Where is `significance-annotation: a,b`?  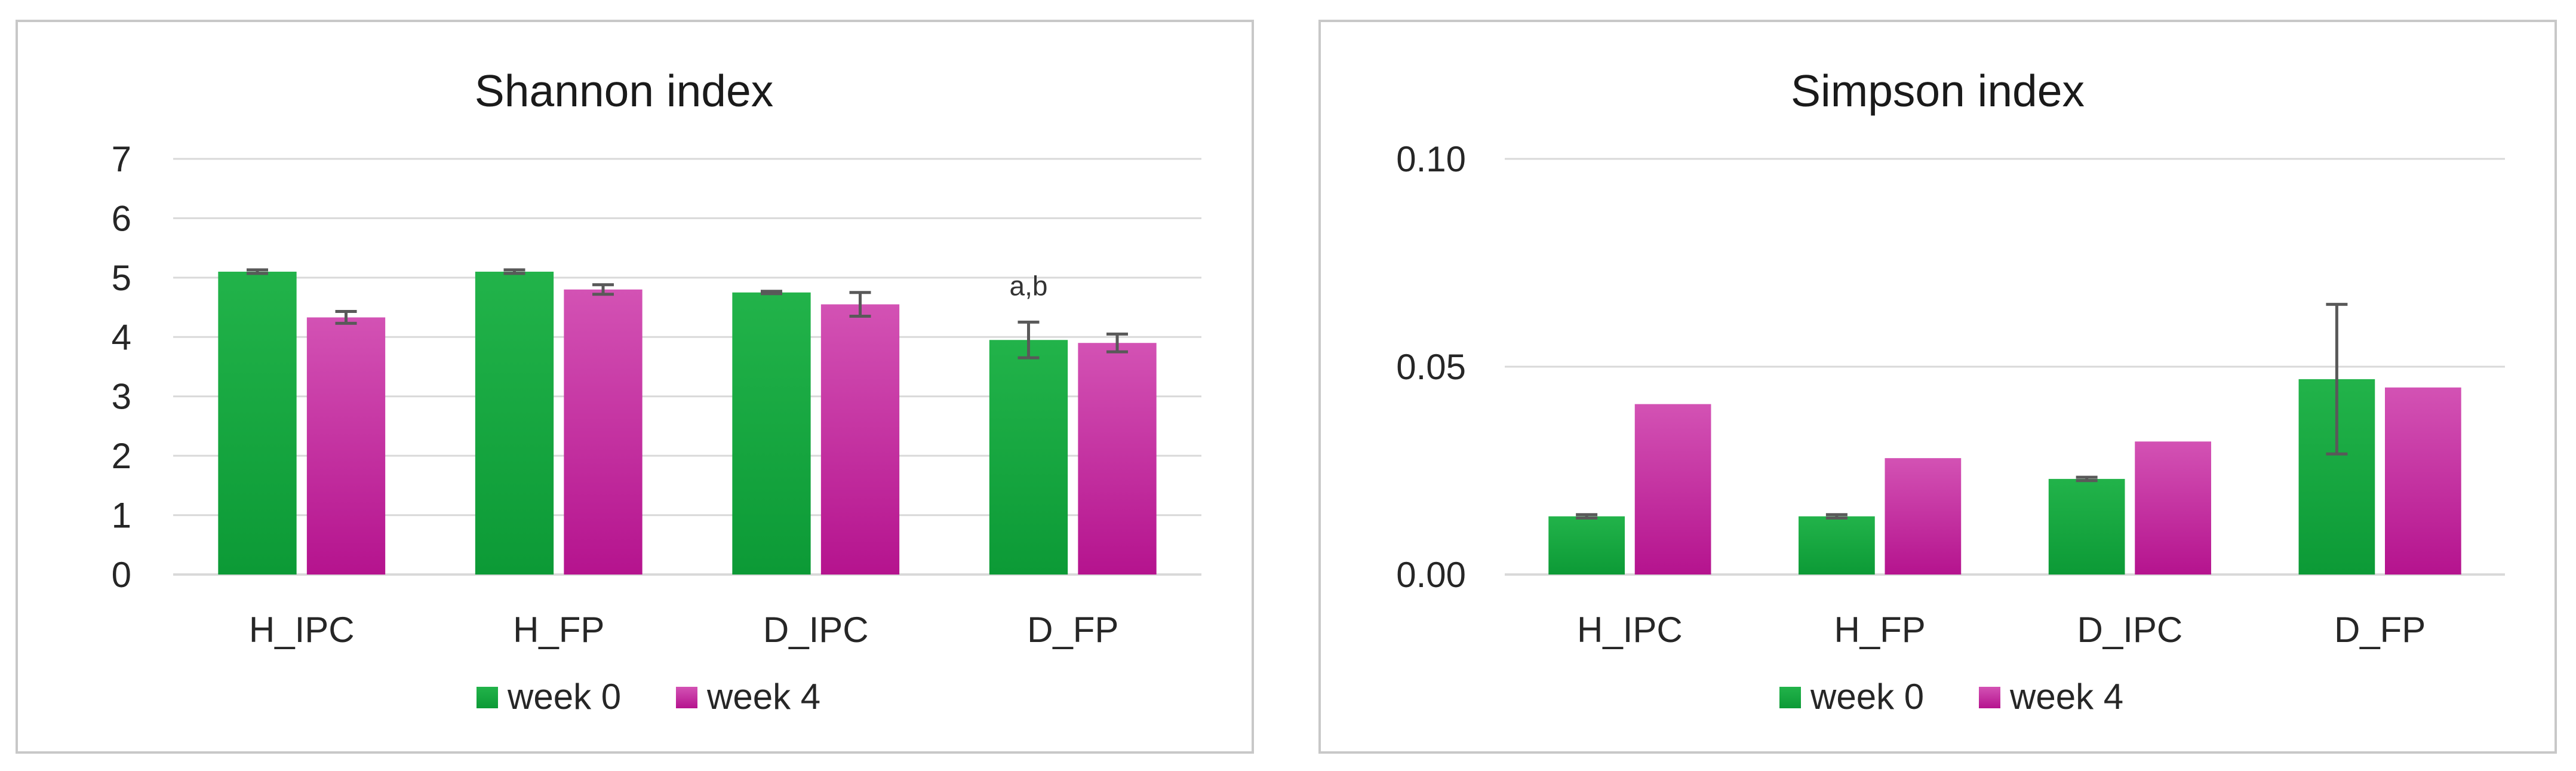
significance-annotation: a,b is located at coordinates (1029, 285).